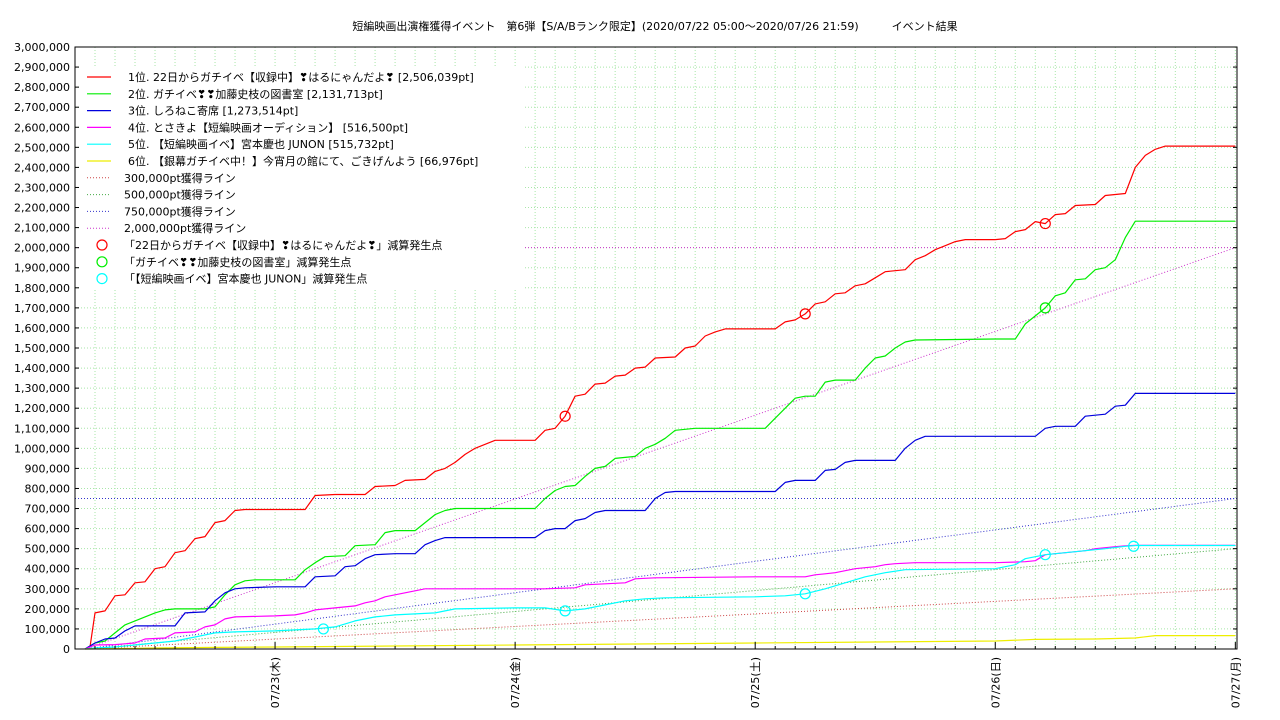 The width and height of the screenshot is (1280, 720). What do you see at coordinates (283, 245) in the screenshot?
I see `legend-entry: 「22日からガチイベ【収録中】❣はるにゃんだよ❣」減算発生点` at bounding box center [283, 245].